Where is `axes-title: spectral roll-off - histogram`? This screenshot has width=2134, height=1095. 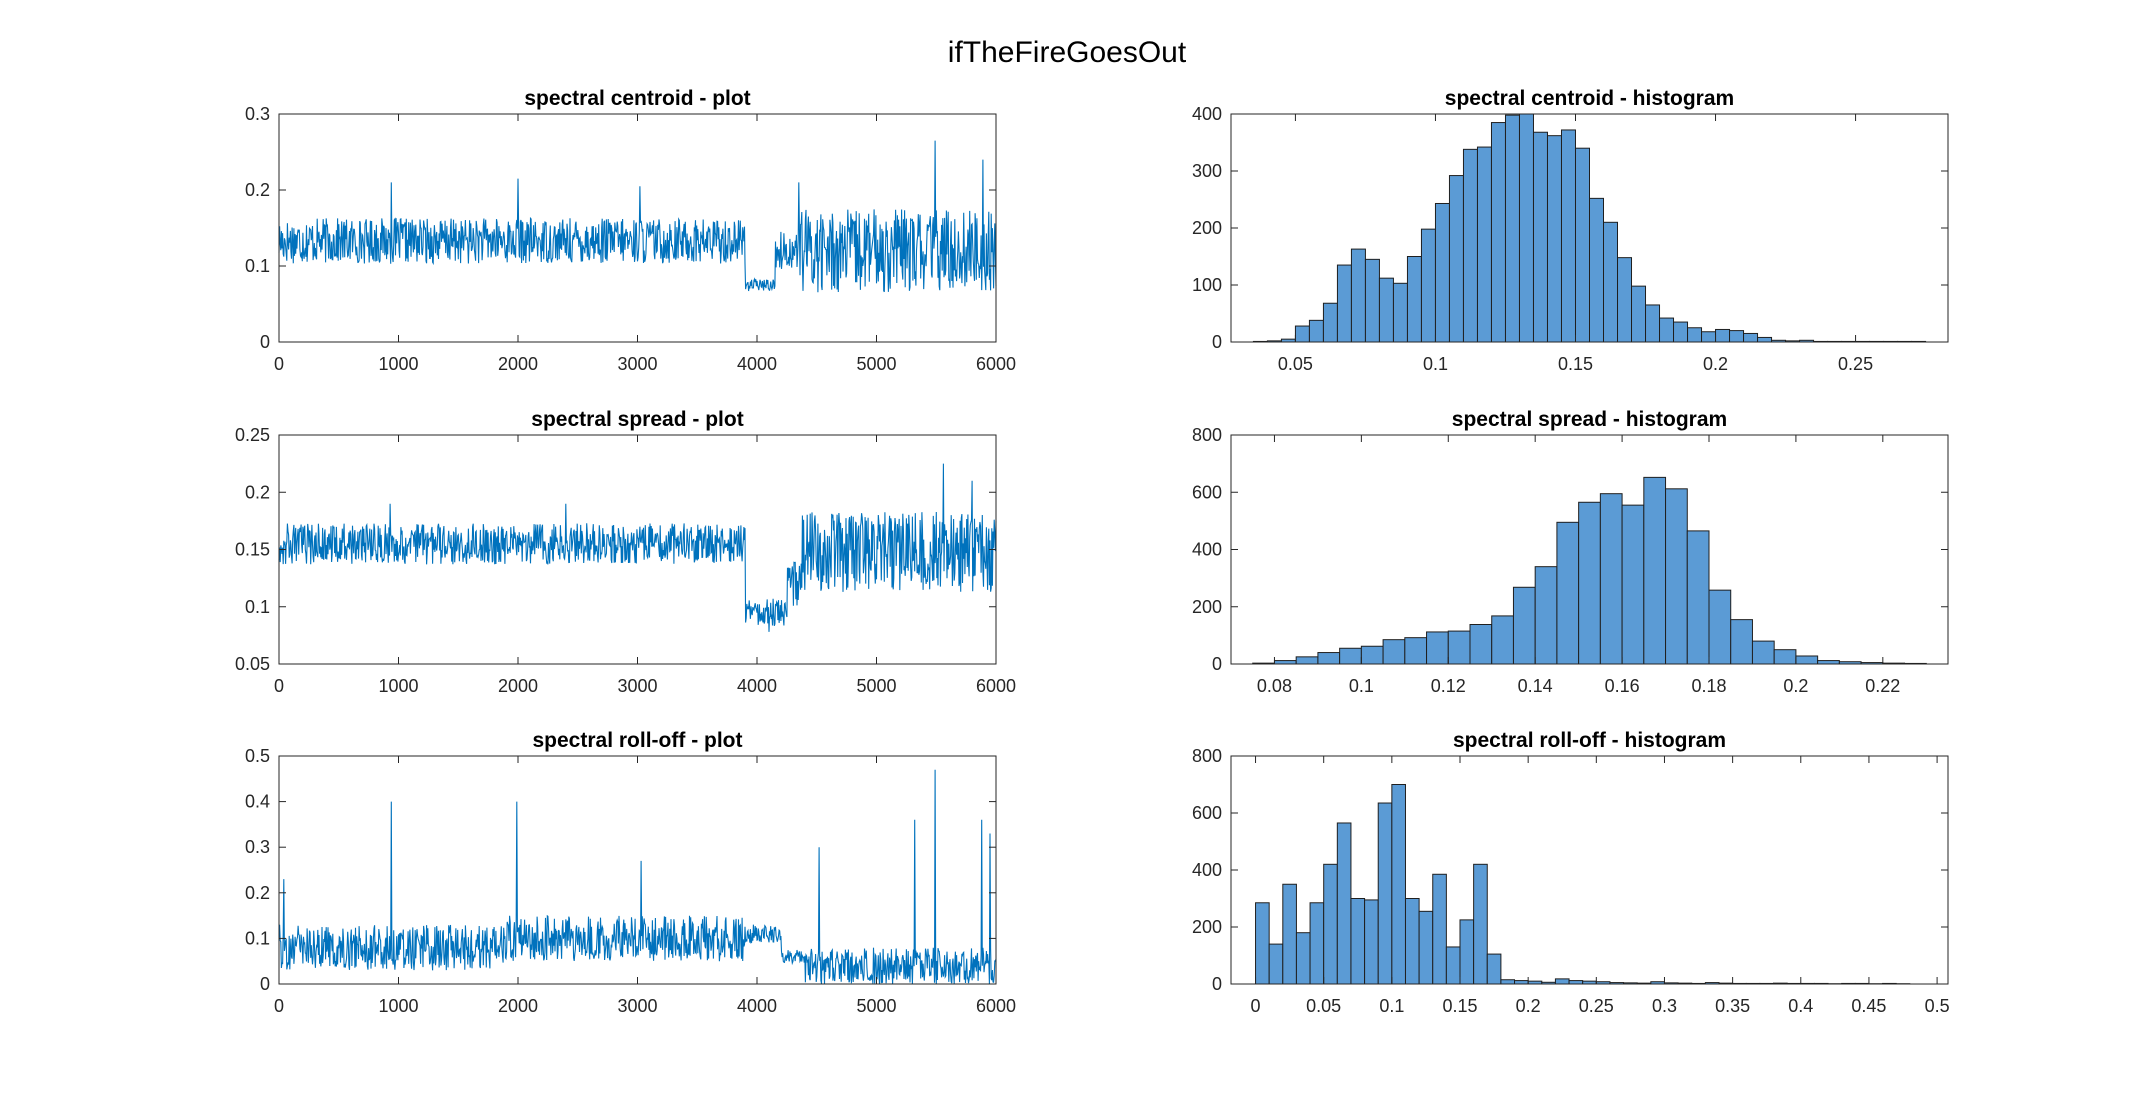
axes-title: spectral roll-off - histogram is located at coordinates (1589, 740).